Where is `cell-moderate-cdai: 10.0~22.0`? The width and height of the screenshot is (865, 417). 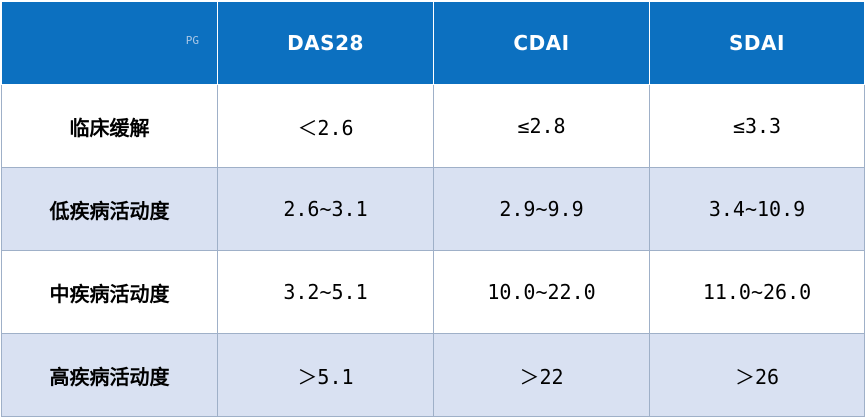 cell-moderate-cdai: 10.0~22.0 is located at coordinates (541, 292).